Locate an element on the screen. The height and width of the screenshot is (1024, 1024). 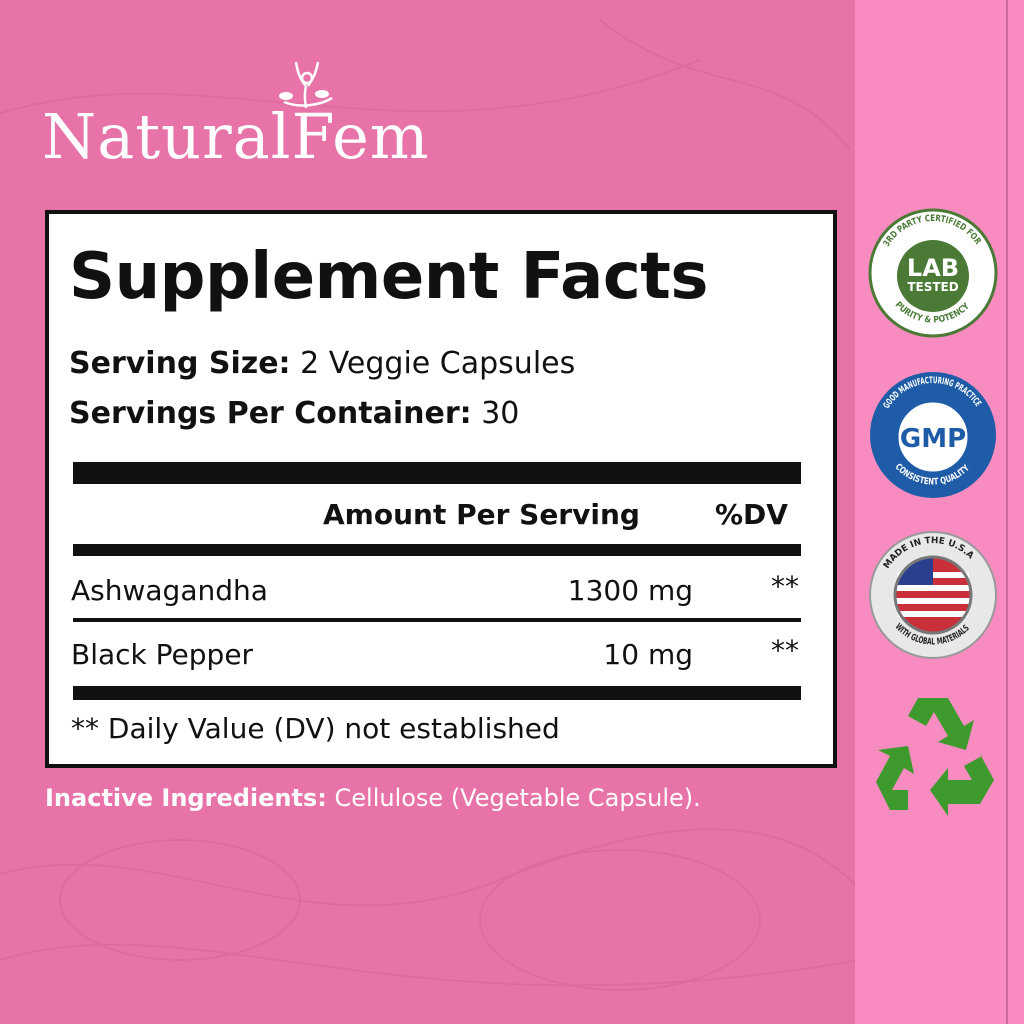
ingredient-name: Black Pepper is located at coordinates (162, 654).